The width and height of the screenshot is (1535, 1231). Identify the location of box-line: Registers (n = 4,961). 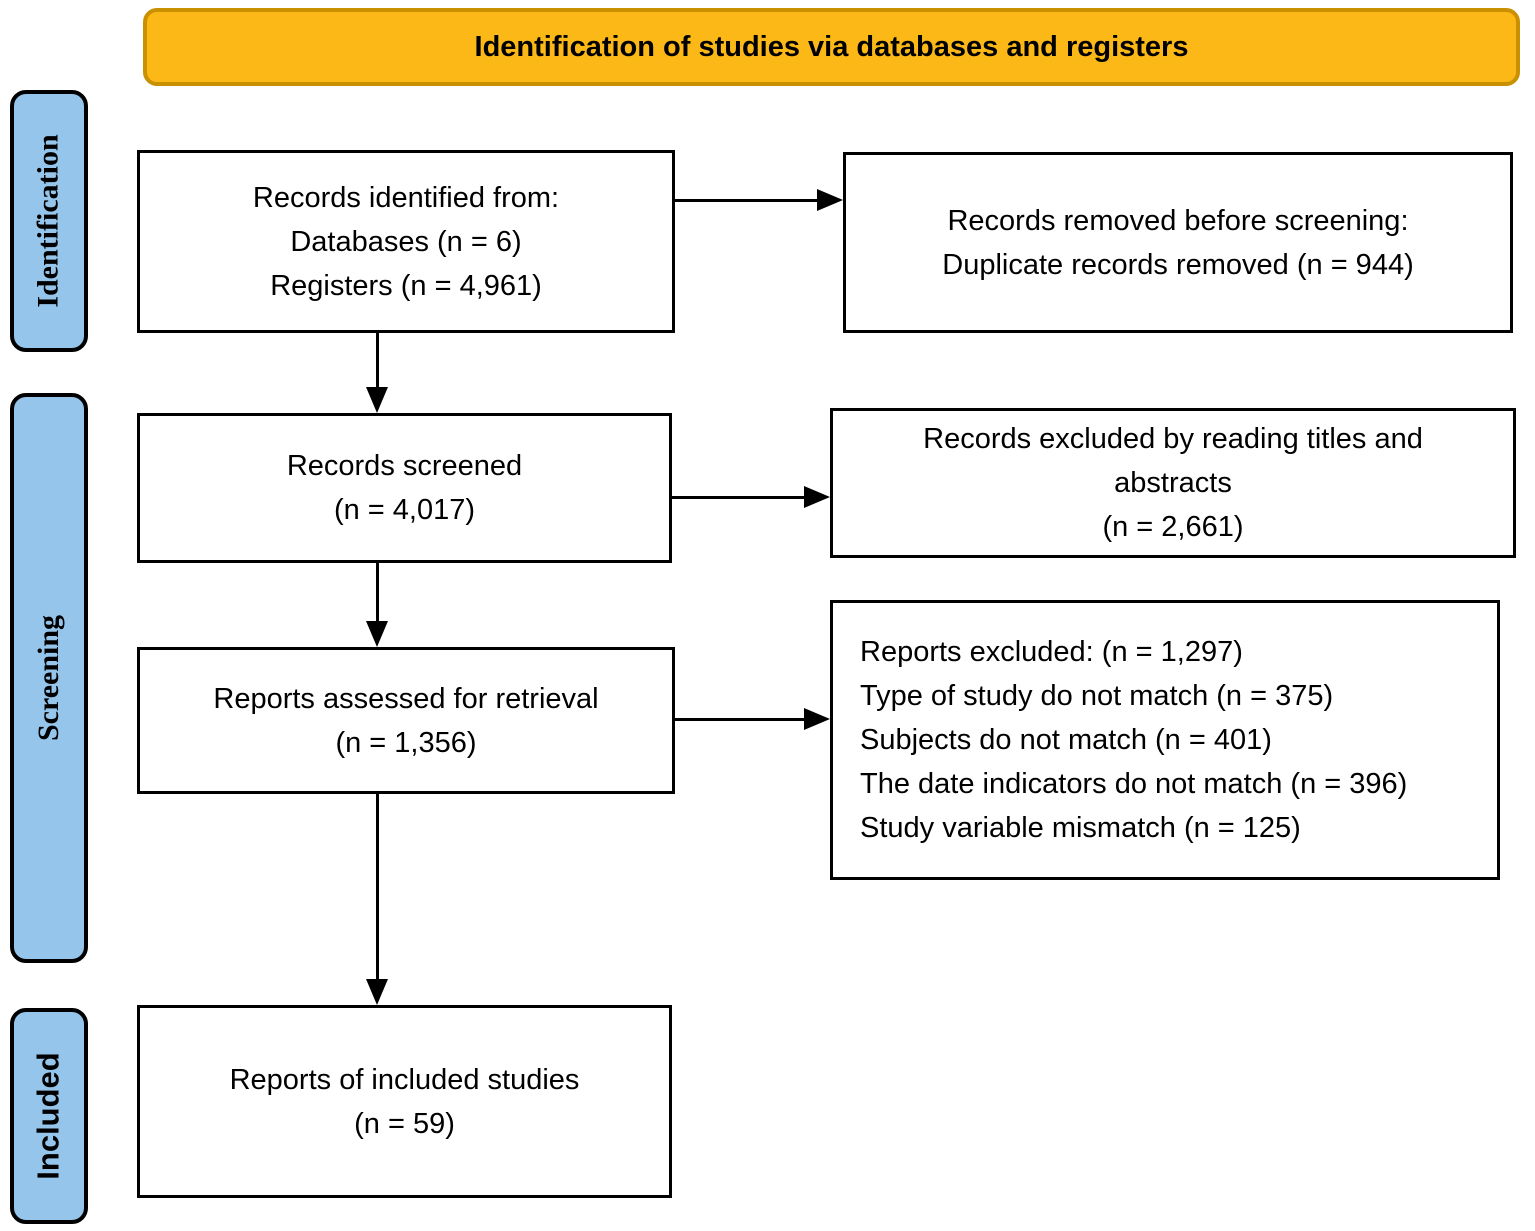
(406, 285).